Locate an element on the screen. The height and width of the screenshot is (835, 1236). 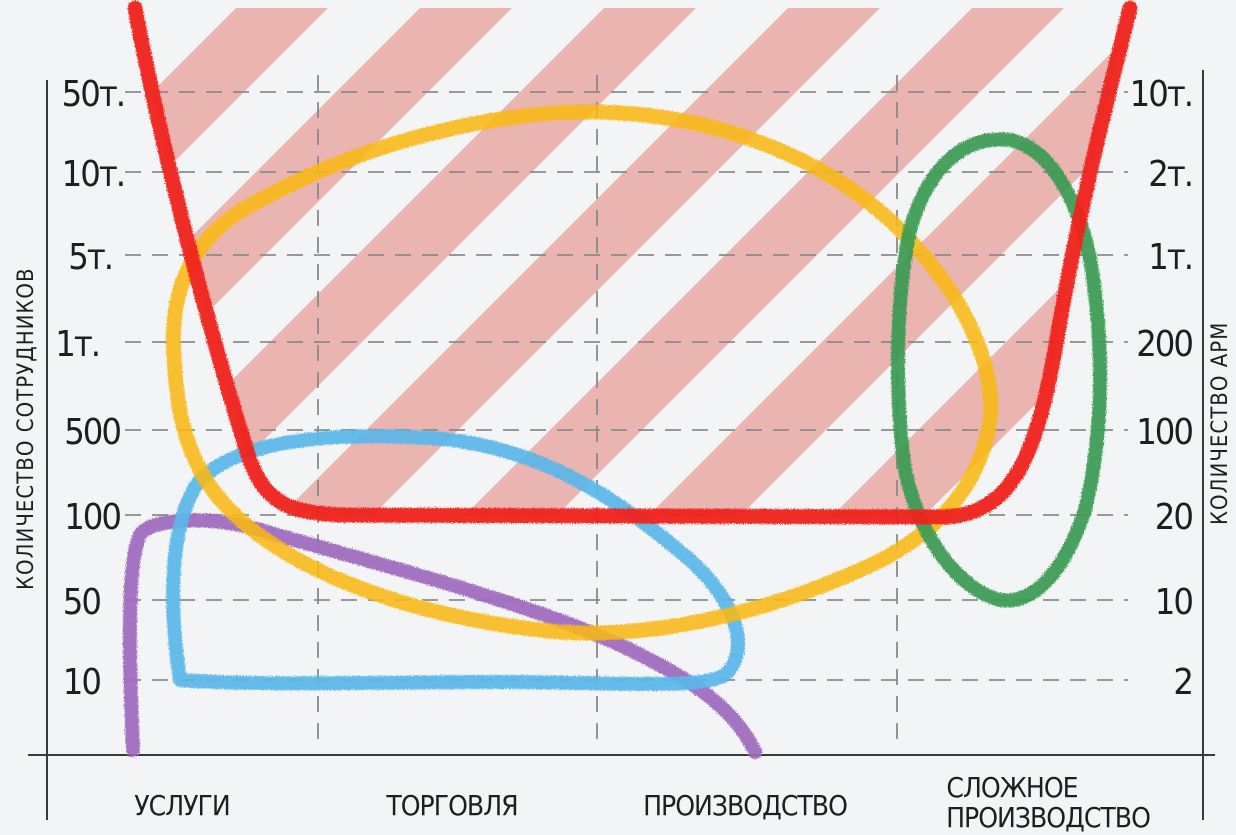
right-tick-100: 100 is located at coordinates (1164, 432).